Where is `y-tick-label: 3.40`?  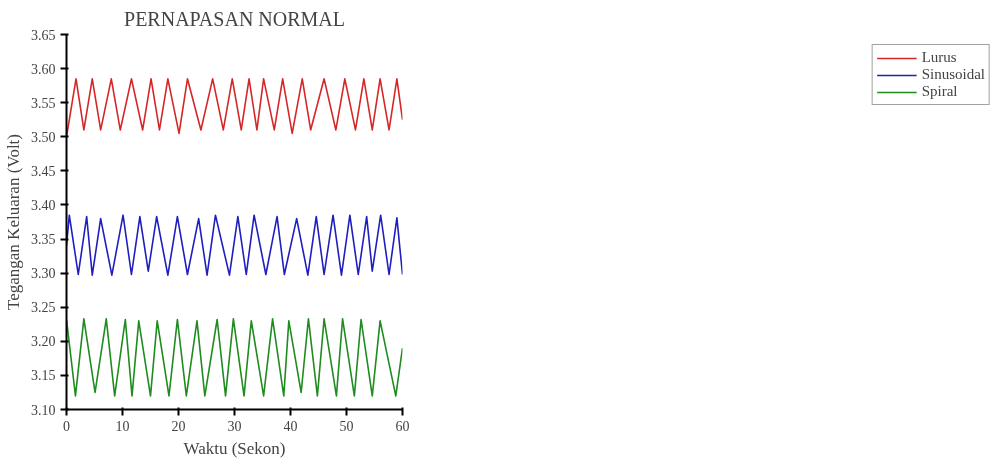 y-tick-label: 3.40 is located at coordinates (43, 205).